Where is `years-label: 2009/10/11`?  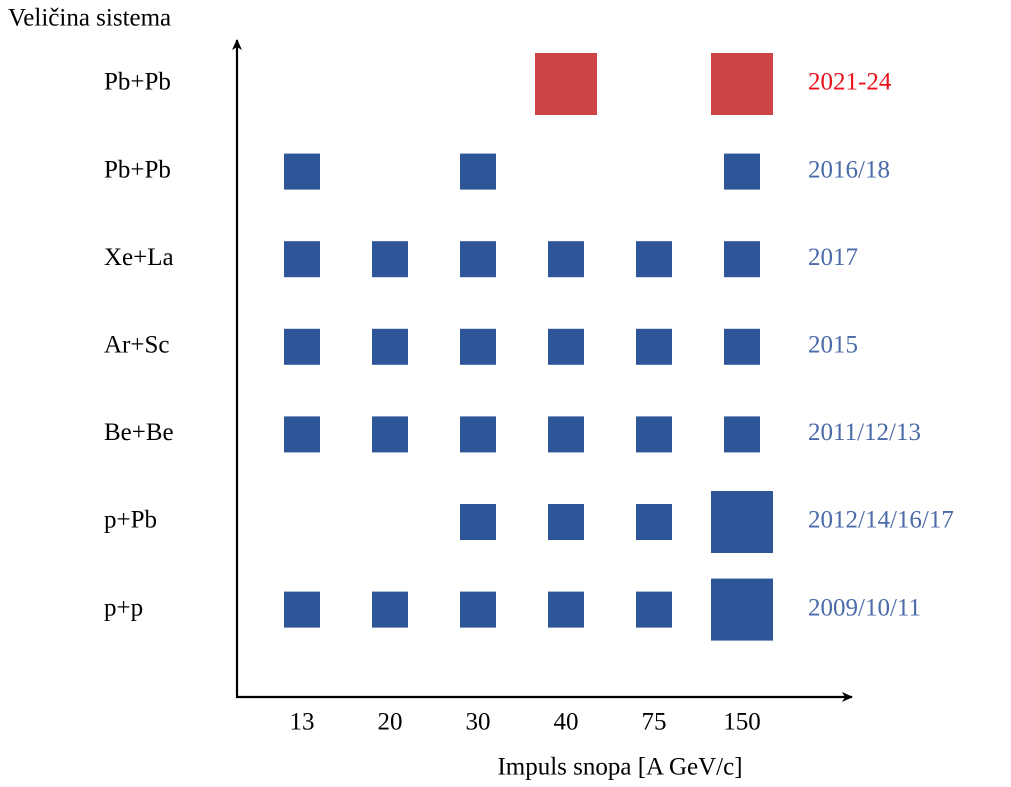
years-label: 2009/10/11 is located at coordinates (864, 607).